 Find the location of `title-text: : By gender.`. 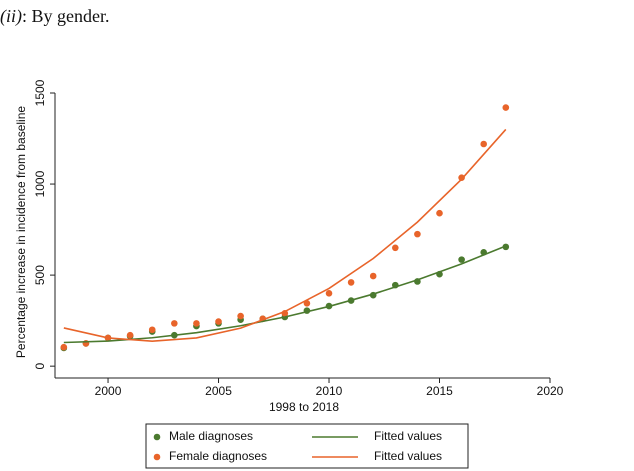

title-text: : By gender. is located at coordinates (66, 16).